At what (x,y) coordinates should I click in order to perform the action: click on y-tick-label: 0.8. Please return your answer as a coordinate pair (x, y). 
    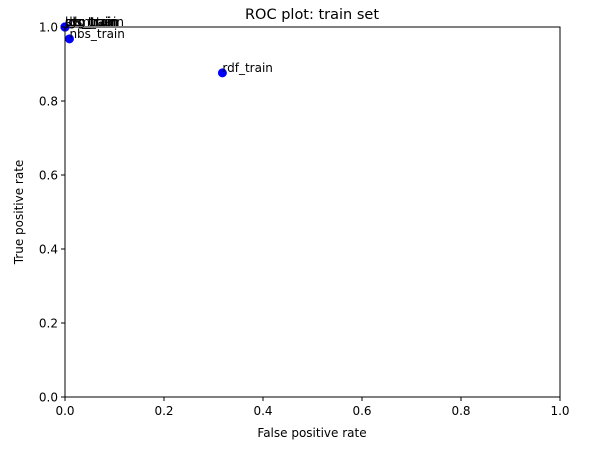
    Looking at the image, I should click on (48, 102).